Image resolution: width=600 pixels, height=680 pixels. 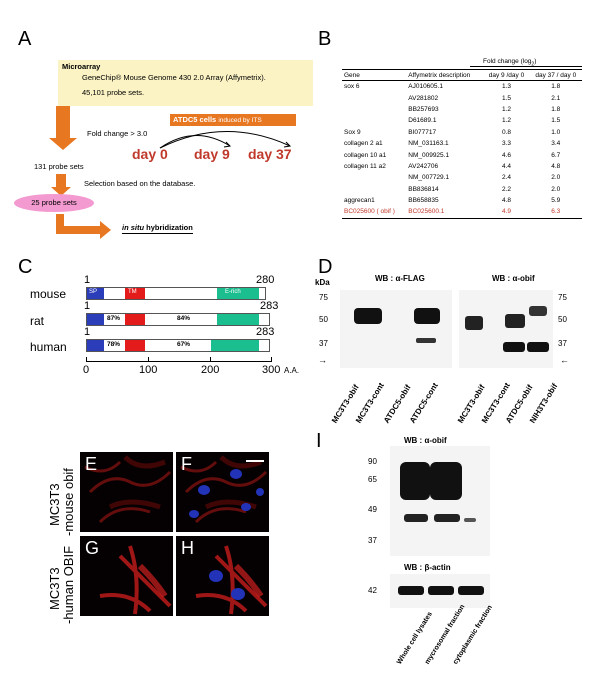 I want to click on cell-day37: 6.7, so click(x=556, y=155).